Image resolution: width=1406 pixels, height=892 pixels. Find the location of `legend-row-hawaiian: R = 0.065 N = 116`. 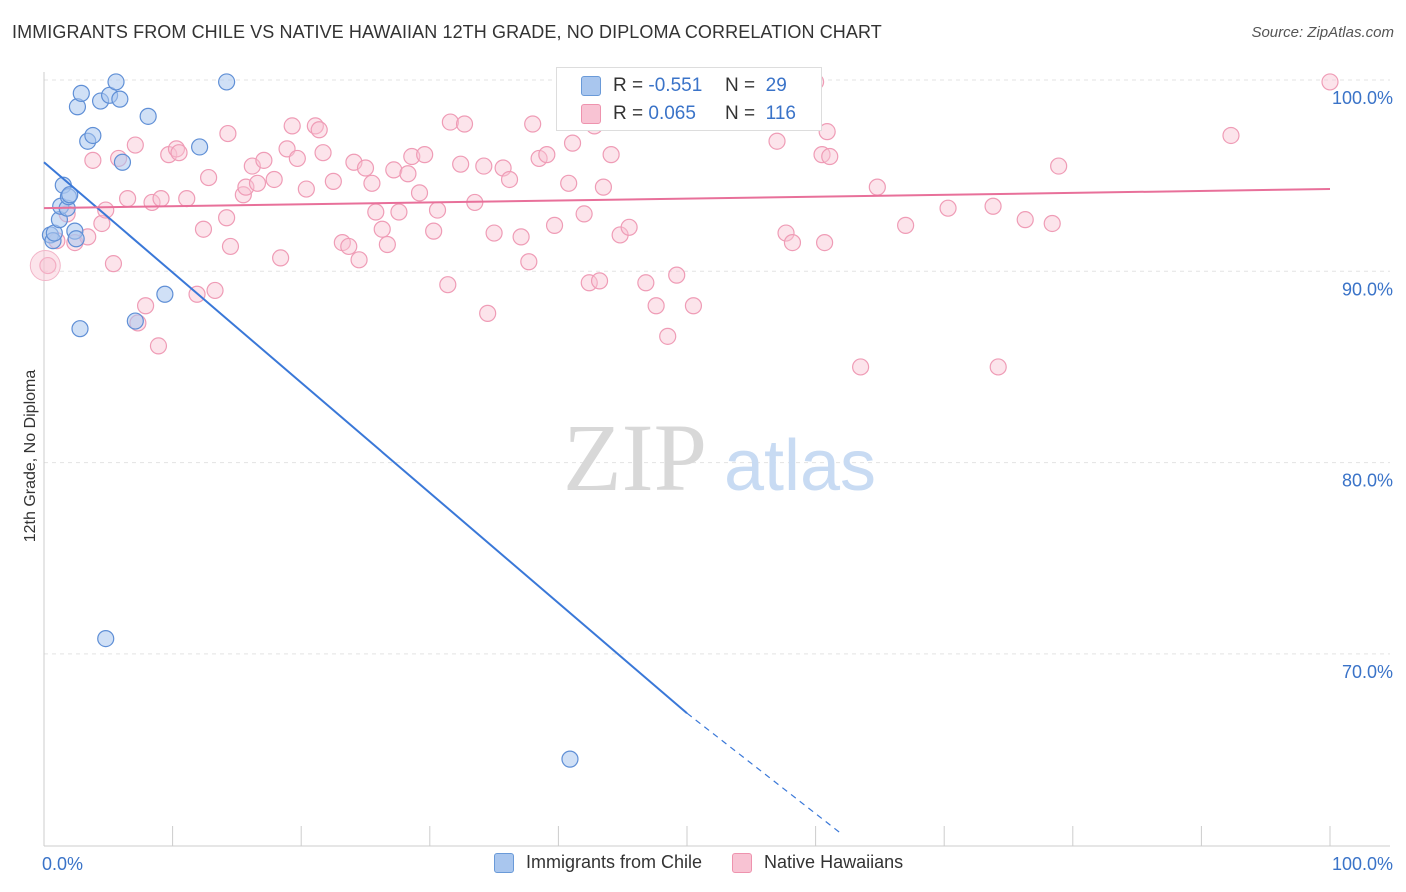

legend-row-hawaiian: R = 0.065 N = 116 is located at coordinates (688, 114).